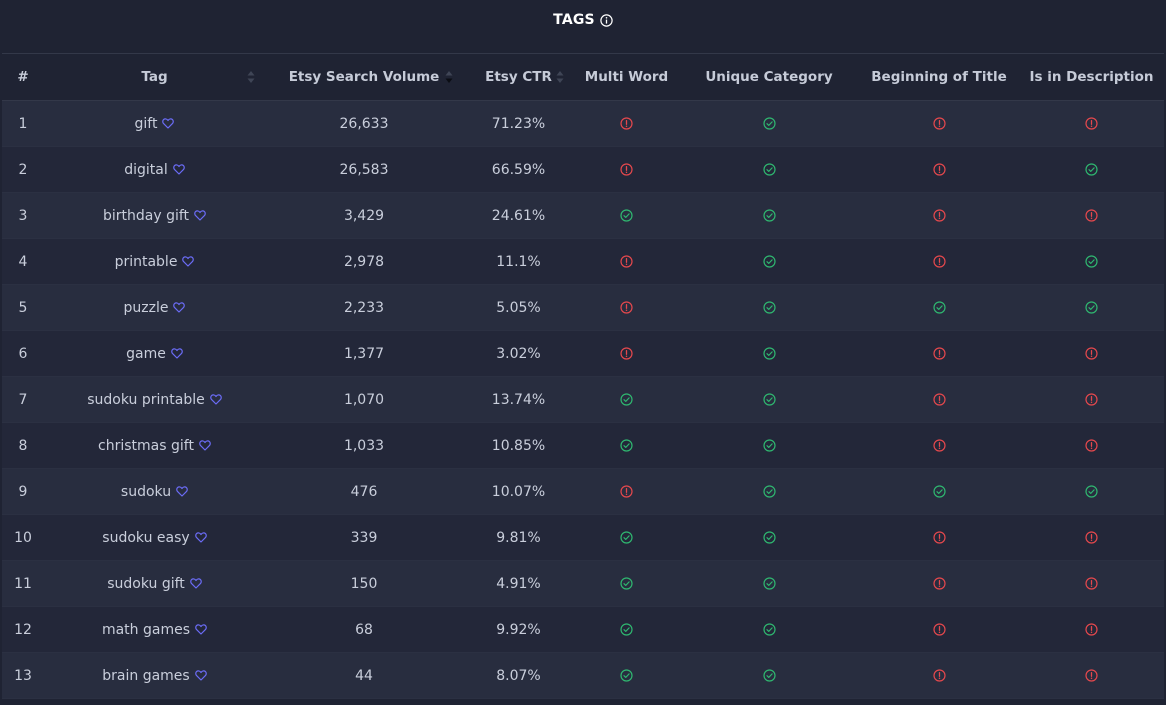 The image size is (1166, 705). I want to click on ctr-text: 9.92%, so click(518, 629).